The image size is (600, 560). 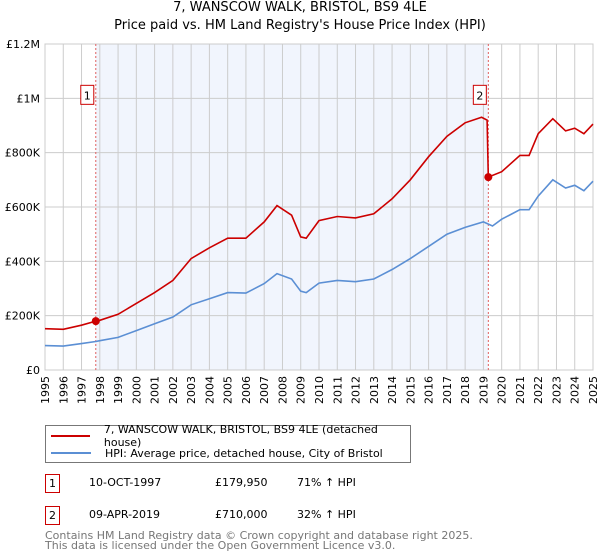 What do you see at coordinates (173, 390) in the screenshot?
I see `x-tick-label: 2002` at bounding box center [173, 390].